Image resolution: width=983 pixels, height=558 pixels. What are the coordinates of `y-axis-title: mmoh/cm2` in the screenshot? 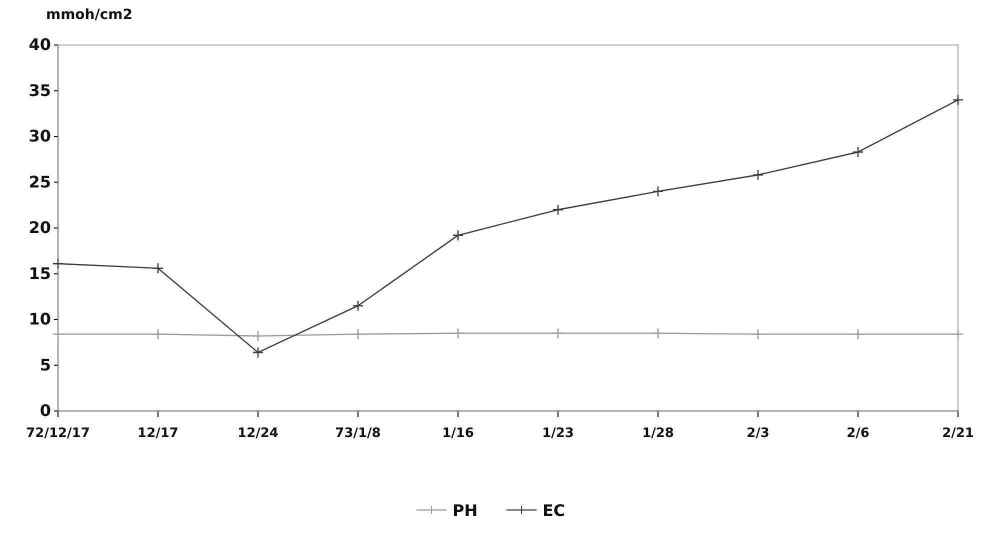 It's located at (89, 15).